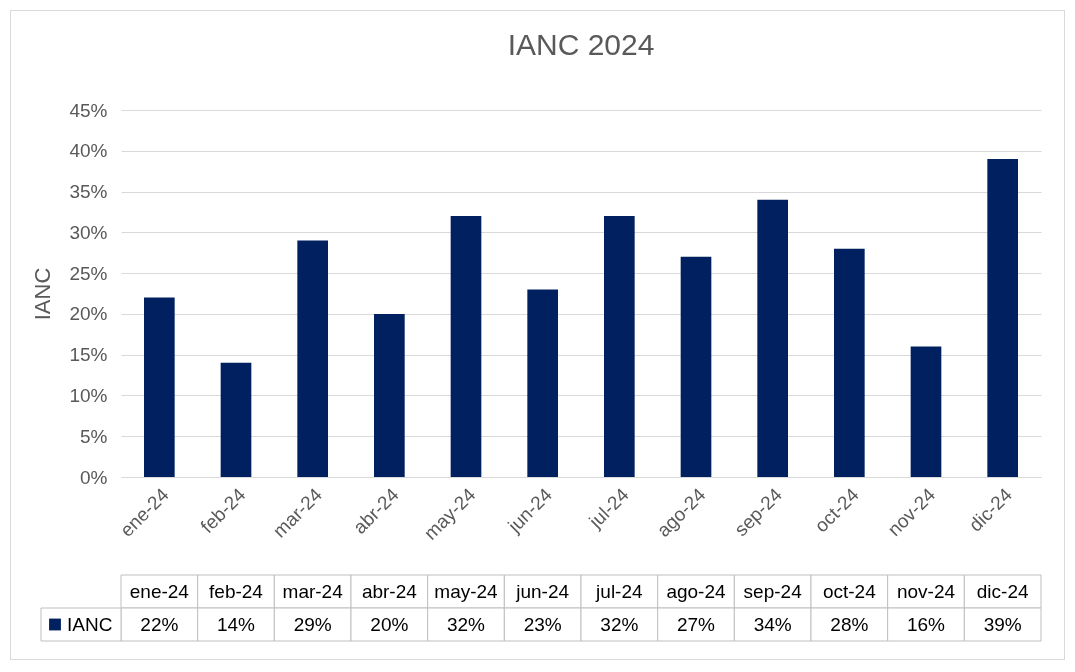  Describe the element at coordinates (619, 591) in the screenshot. I see `category-label: jul-24` at that location.